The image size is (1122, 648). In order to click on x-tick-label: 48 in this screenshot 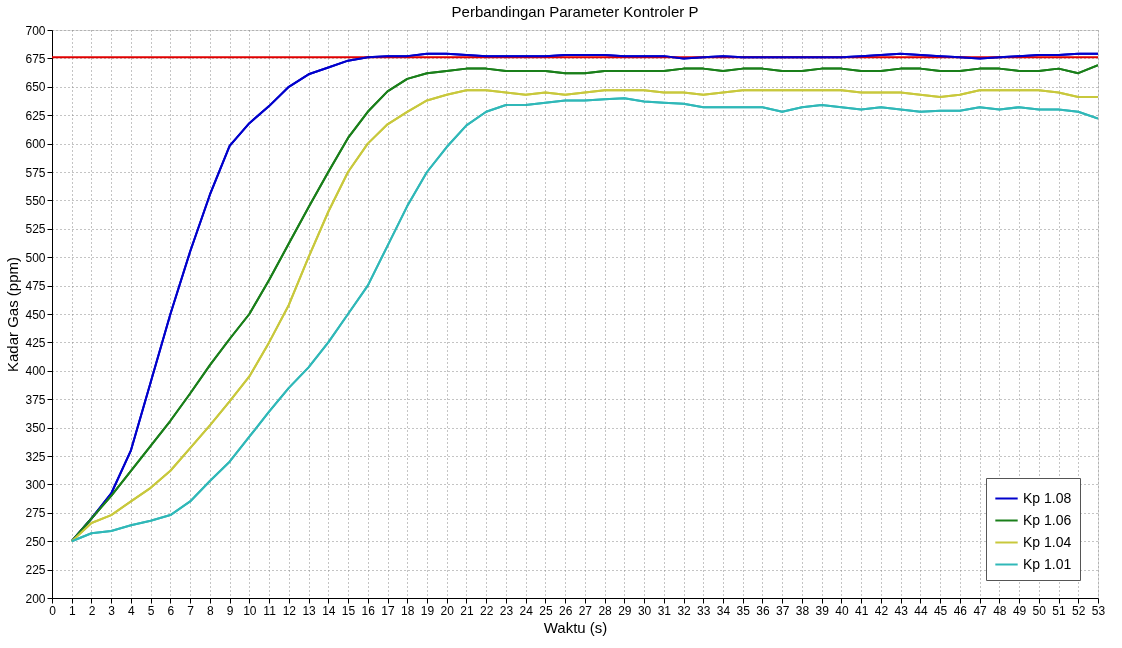, I will do `click(1000, 610)`.